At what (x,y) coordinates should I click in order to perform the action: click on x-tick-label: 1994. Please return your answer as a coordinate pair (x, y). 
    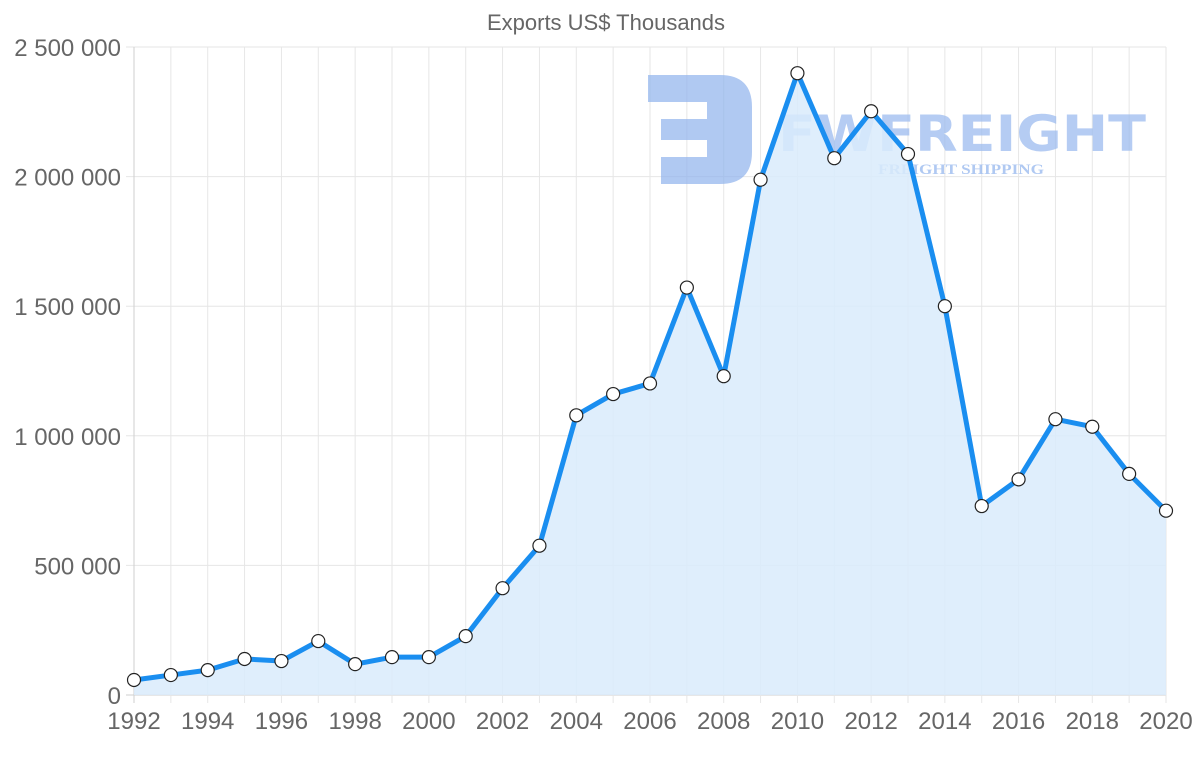
    Looking at the image, I should click on (207, 721).